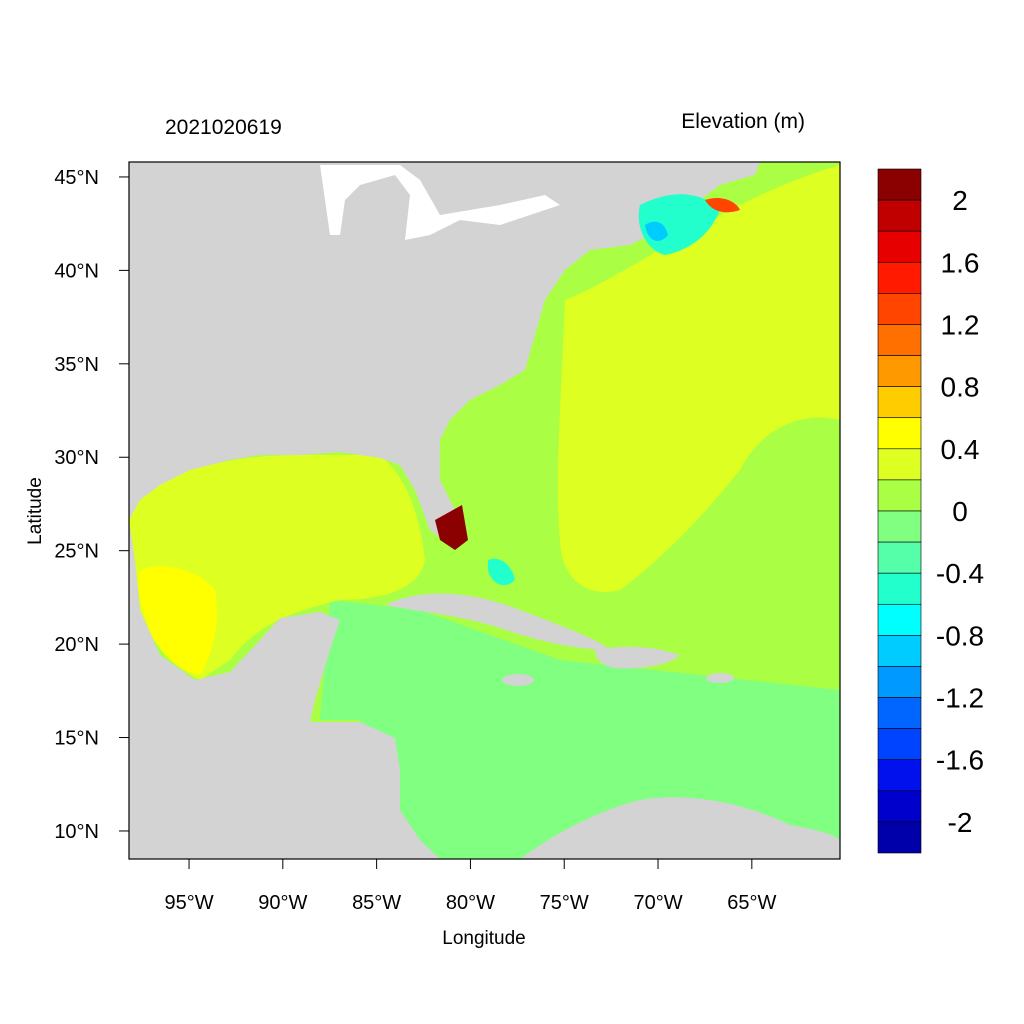  What do you see at coordinates (564, 903) in the screenshot?
I see `x-tick-label: 75°W` at bounding box center [564, 903].